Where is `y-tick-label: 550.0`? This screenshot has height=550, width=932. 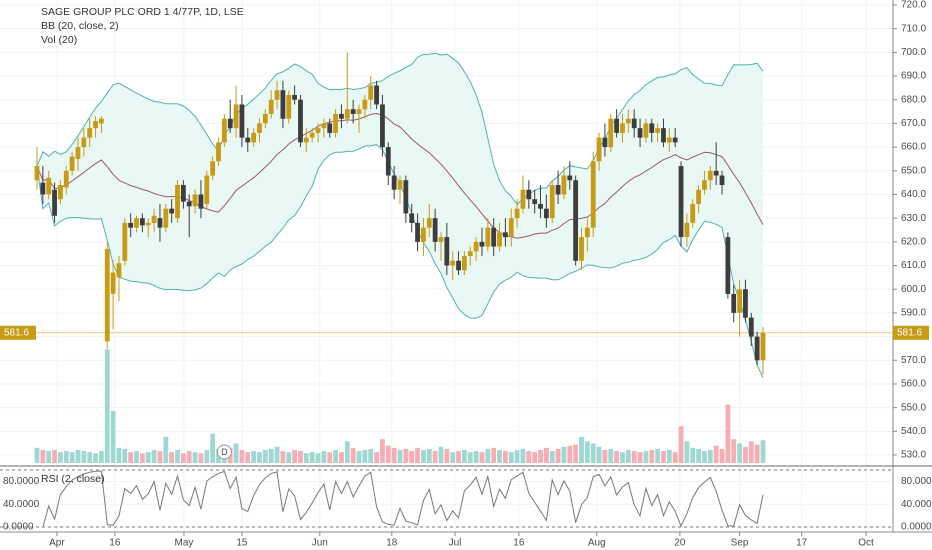
y-tick-label: 550.0 is located at coordinates (913, 407).